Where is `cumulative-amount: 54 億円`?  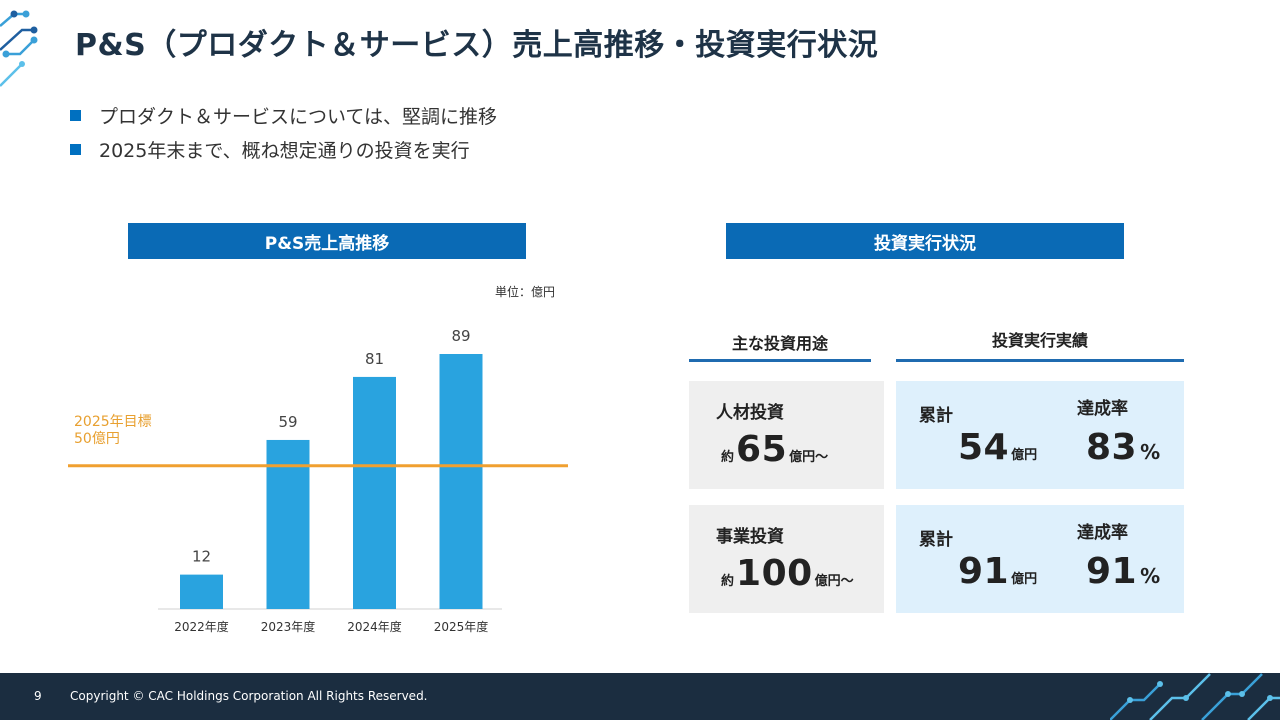
cumulative-amount: 54 億円 is located at coordinates (997, 447).